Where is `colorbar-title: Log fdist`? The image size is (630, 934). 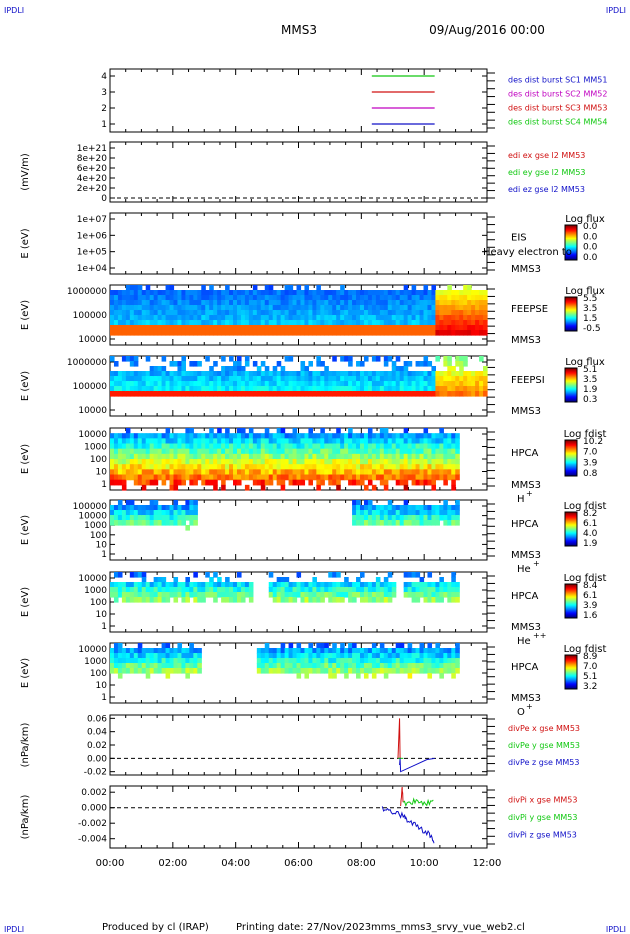 colorbar-title: Log fdist is located at coordinates (585, 649).